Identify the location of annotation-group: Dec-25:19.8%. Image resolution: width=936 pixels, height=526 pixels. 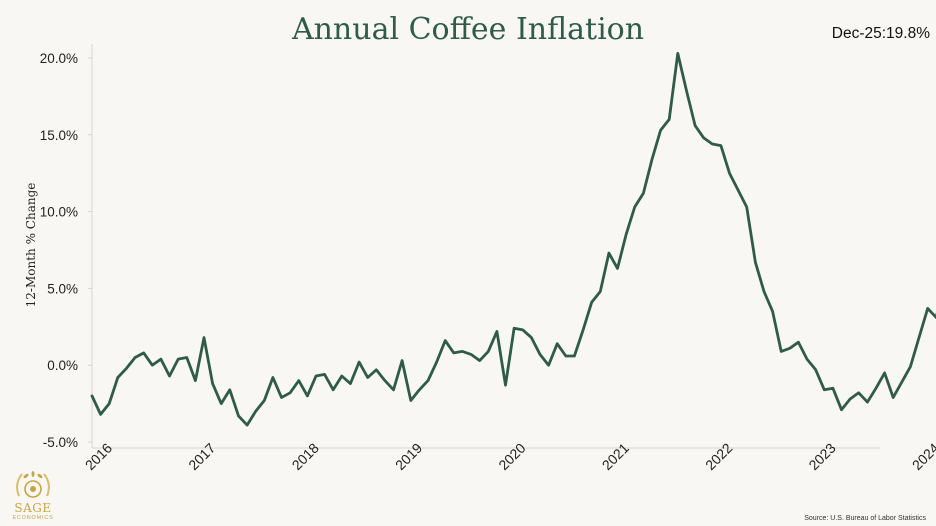
(881, 33).